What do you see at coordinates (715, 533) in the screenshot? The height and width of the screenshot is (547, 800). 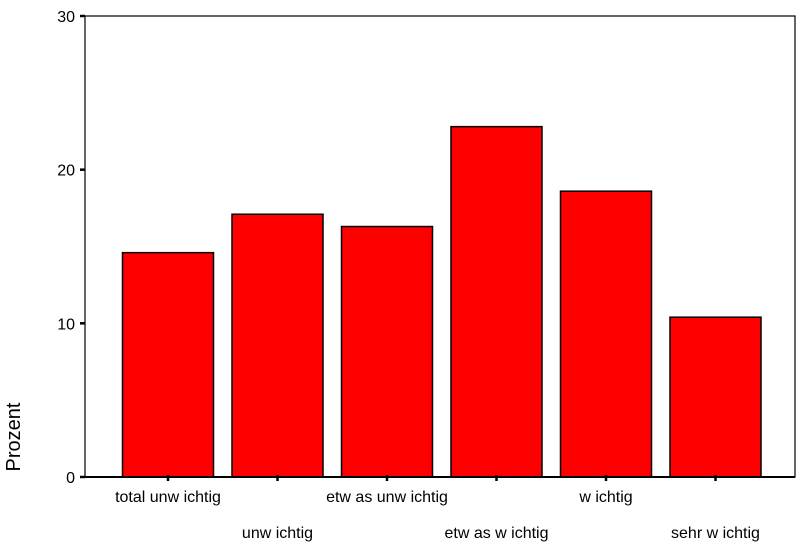 I see `x-tick-label: sehr w ichtig` at bounding box center [715, 533].